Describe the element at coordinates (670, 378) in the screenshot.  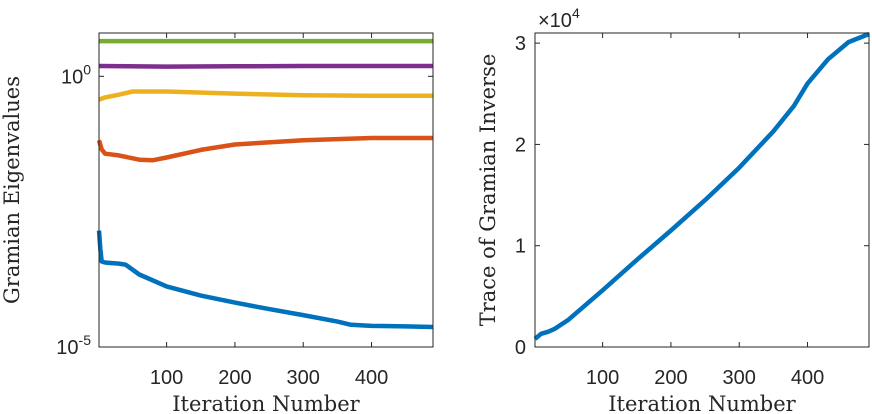
I see `right-x-tick-label: 200` at that location.